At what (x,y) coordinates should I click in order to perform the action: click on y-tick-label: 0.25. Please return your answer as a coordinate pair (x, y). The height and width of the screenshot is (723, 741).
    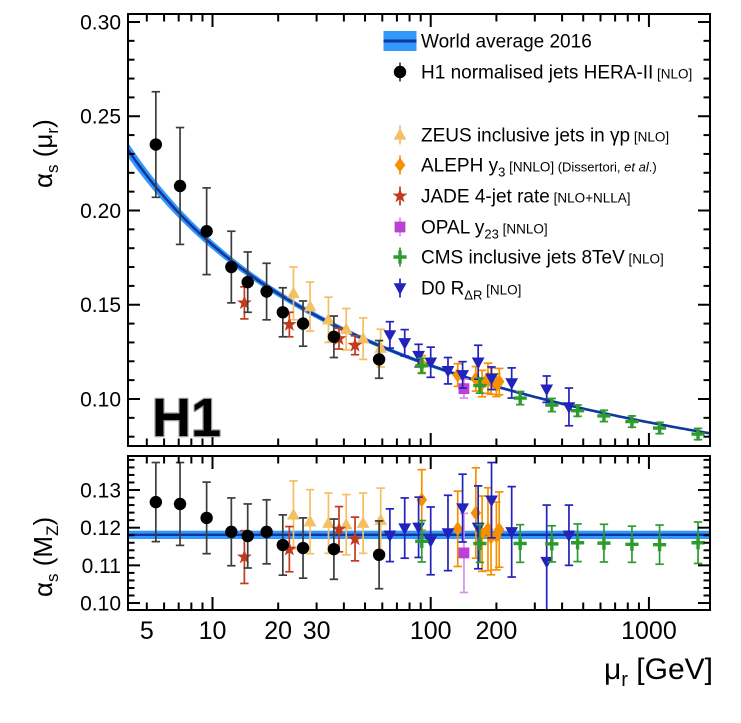
    Looking at the image, I should click on (100, 117).